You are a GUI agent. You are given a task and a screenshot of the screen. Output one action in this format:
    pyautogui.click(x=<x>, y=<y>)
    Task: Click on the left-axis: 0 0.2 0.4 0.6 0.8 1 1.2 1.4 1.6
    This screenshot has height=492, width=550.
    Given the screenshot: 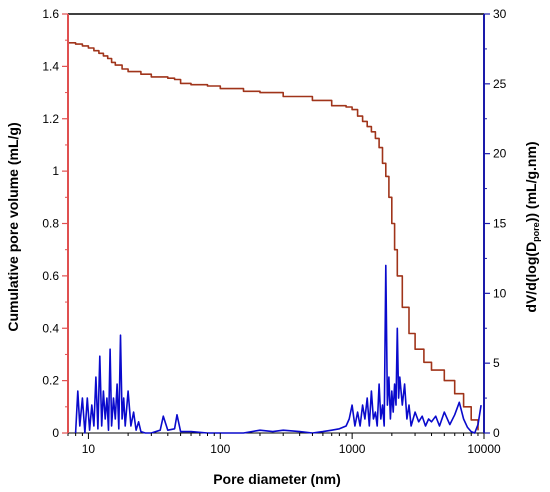 What is the action you would take?
    pyautogui.click(x=55, y=223)
    